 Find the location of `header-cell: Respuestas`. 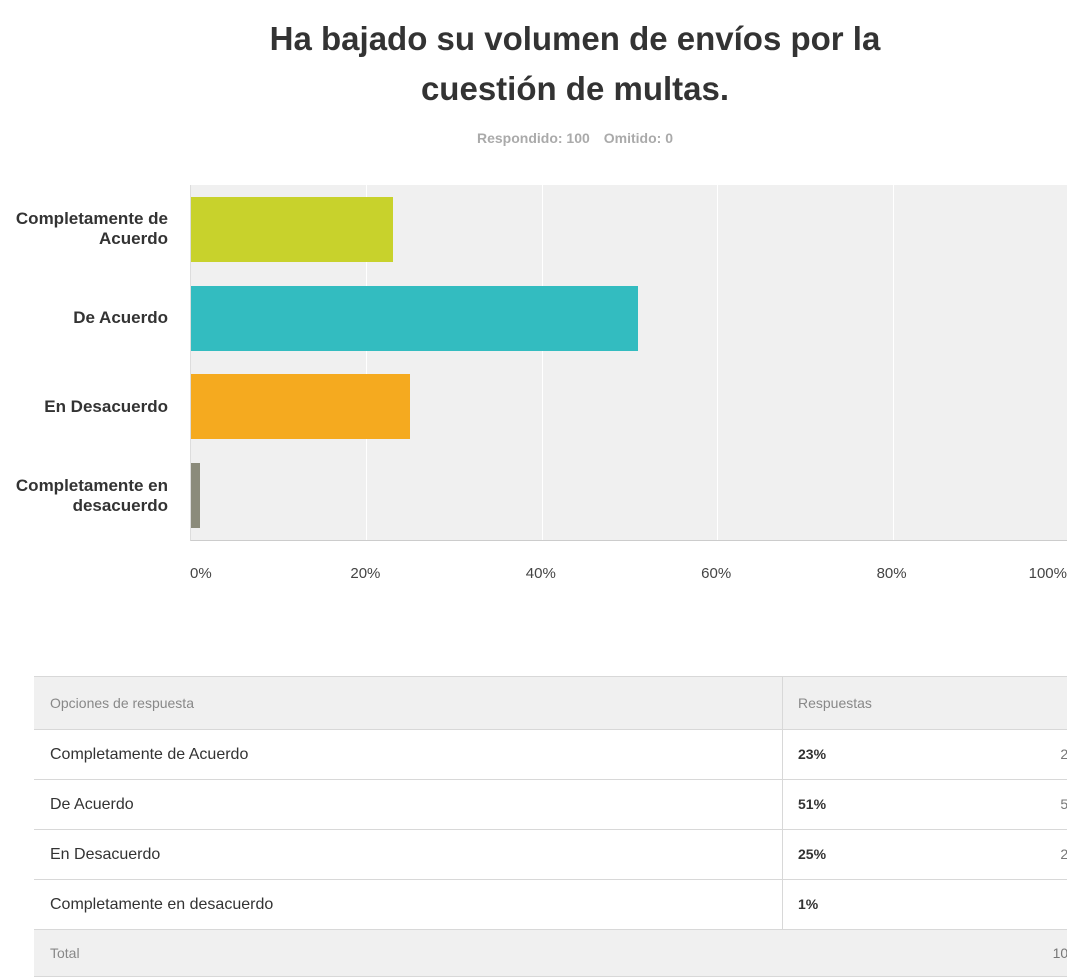

header-cell: Respuestas is located at coordinates (835, 703).